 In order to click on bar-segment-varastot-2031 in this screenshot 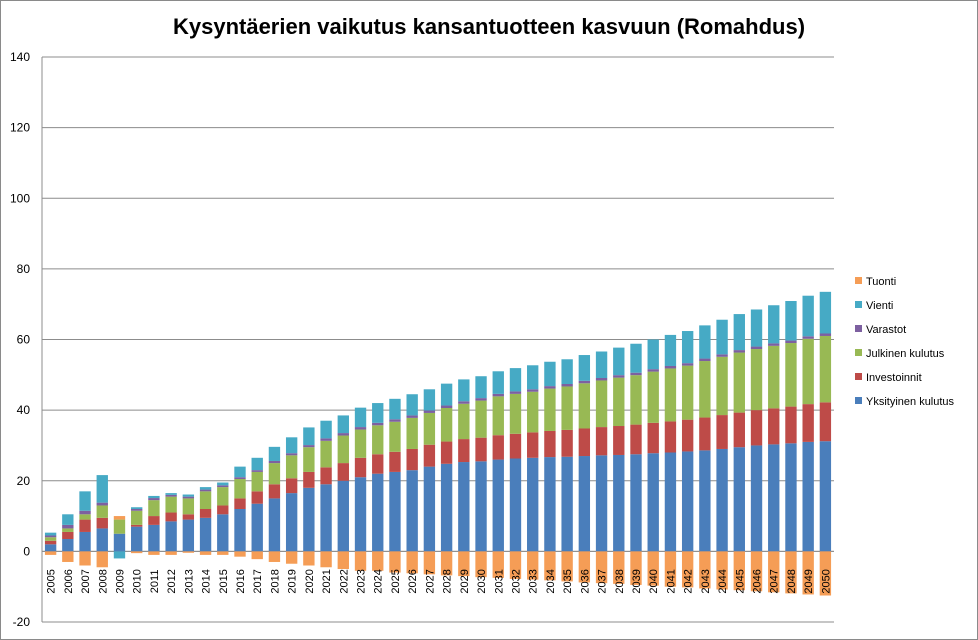, I will do `click(498, 395)`.